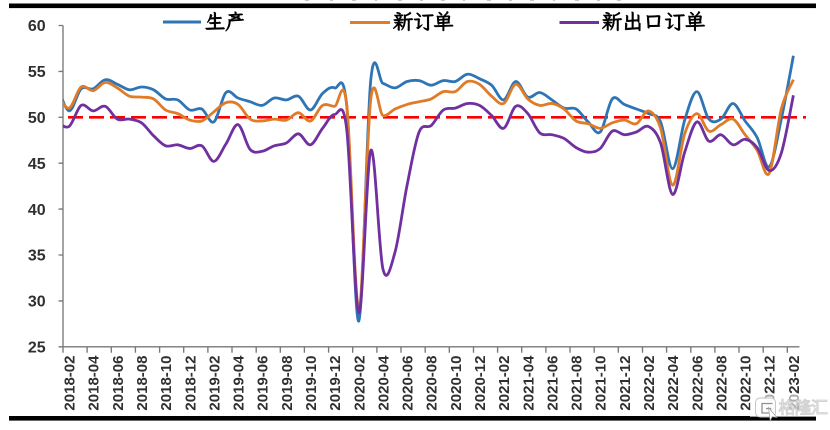  Describe the element at coordinates (528, 383) in the screenshot. I see `svg-text: 2021-04` at that location.